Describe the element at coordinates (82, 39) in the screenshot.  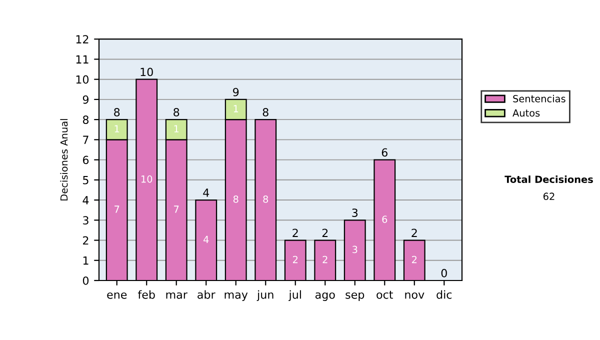
I see `y-tick-label: 12` at that location.